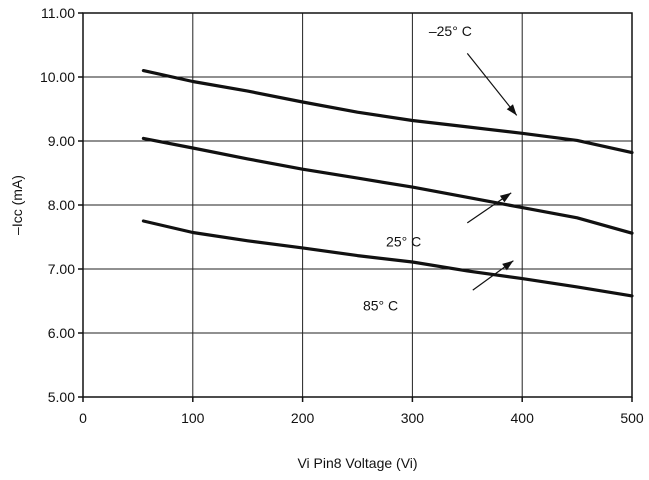 This screenshot has width=649, height=480. Describe the element at coordinates (632, 418) in the screenshot. I see `x-tick-label: 500` at that location.